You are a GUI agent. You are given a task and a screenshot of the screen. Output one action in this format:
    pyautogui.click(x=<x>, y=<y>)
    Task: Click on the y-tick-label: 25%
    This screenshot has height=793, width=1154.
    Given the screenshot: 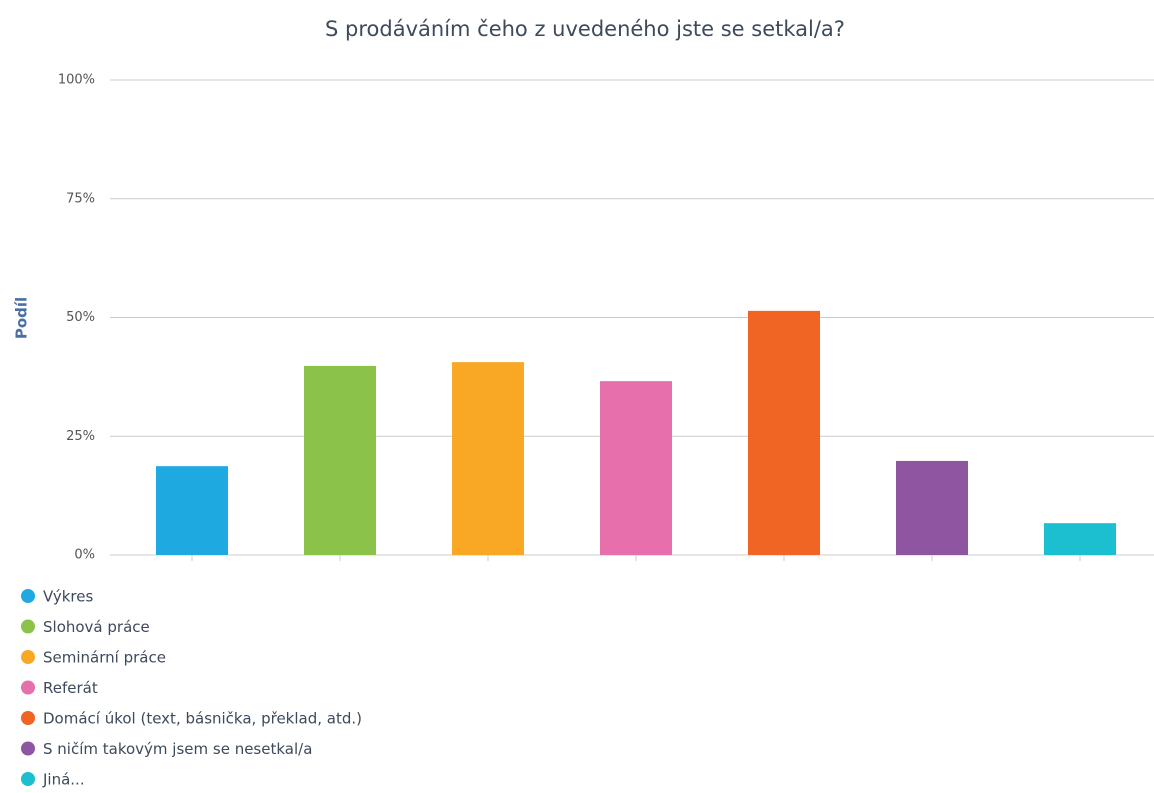 What is the action you would take?
    pyautogui.click(x=80, y=436)
    